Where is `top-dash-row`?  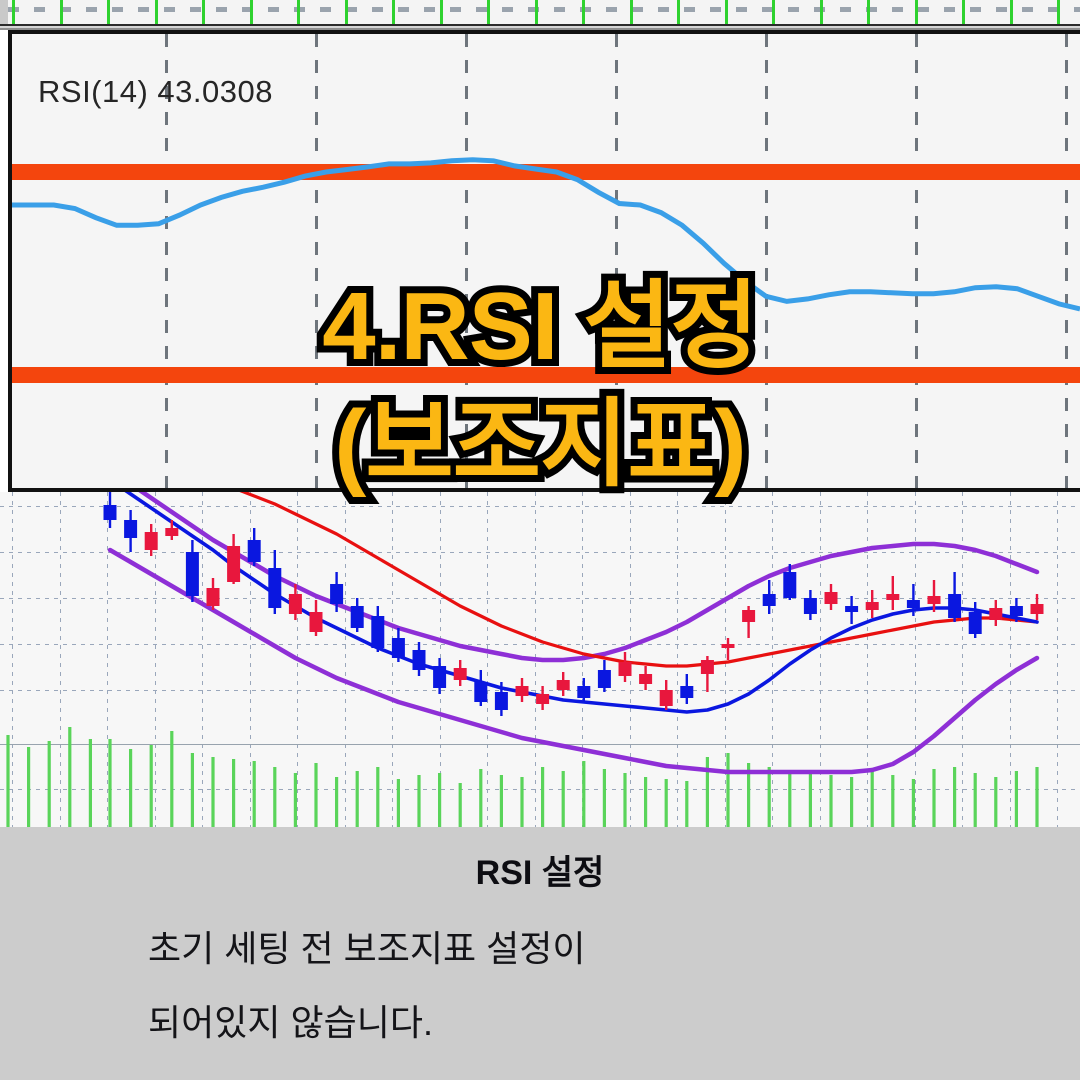
top-dash-row is located at coordinates (544, 9).